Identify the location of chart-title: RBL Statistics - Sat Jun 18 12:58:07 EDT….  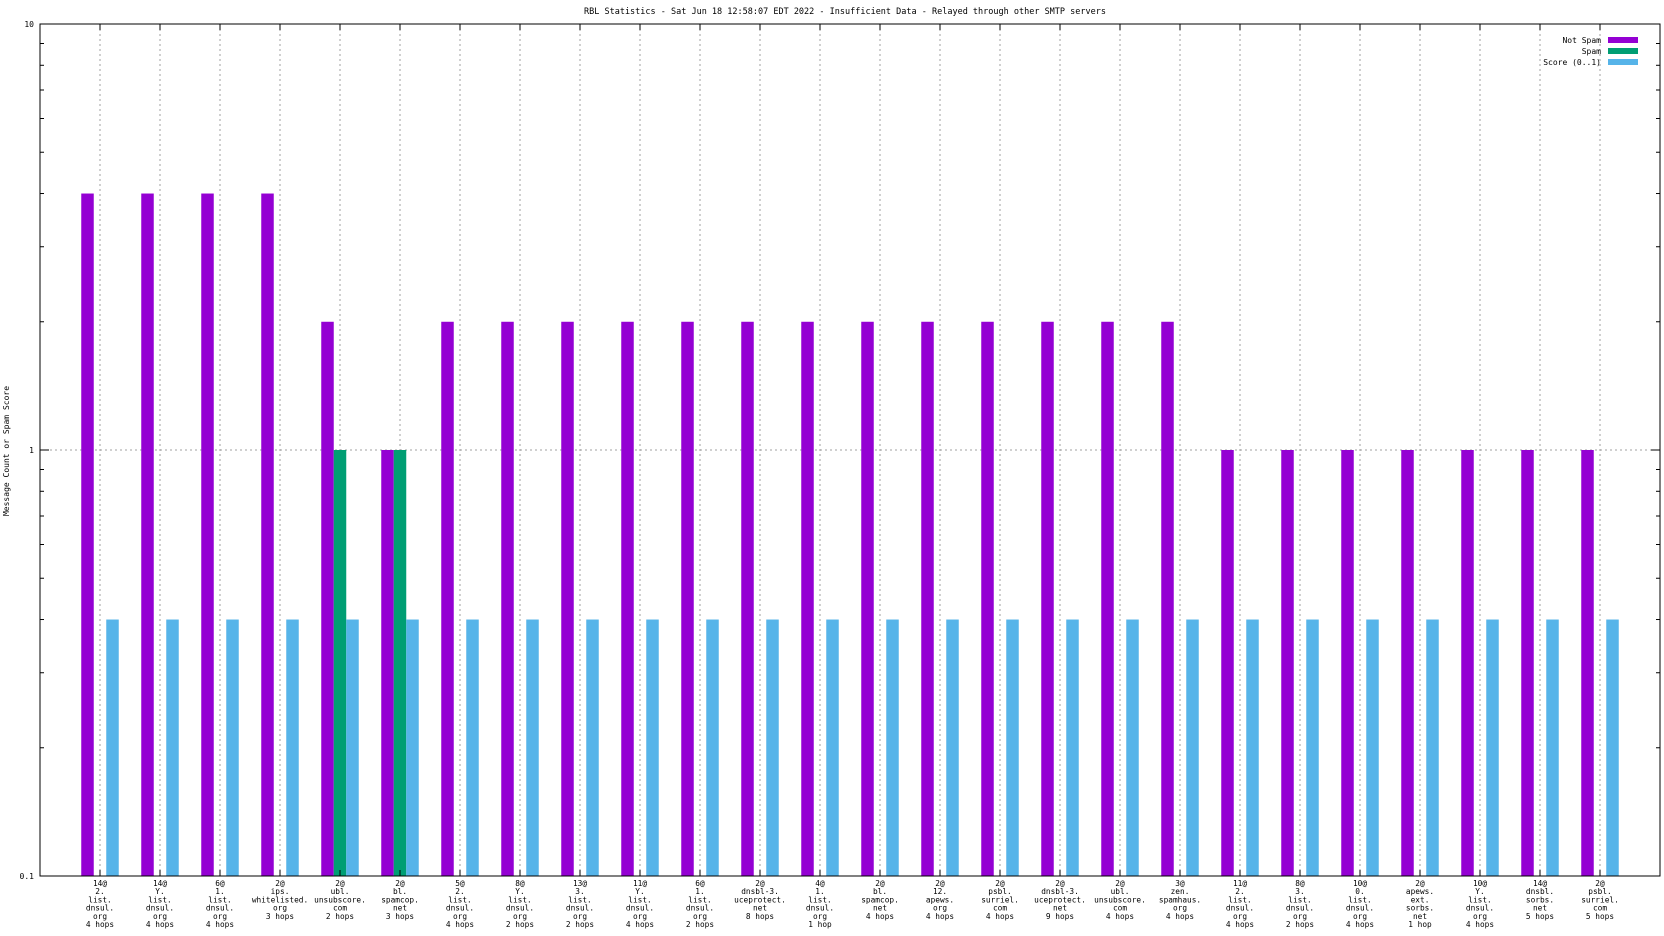
(845, 12).